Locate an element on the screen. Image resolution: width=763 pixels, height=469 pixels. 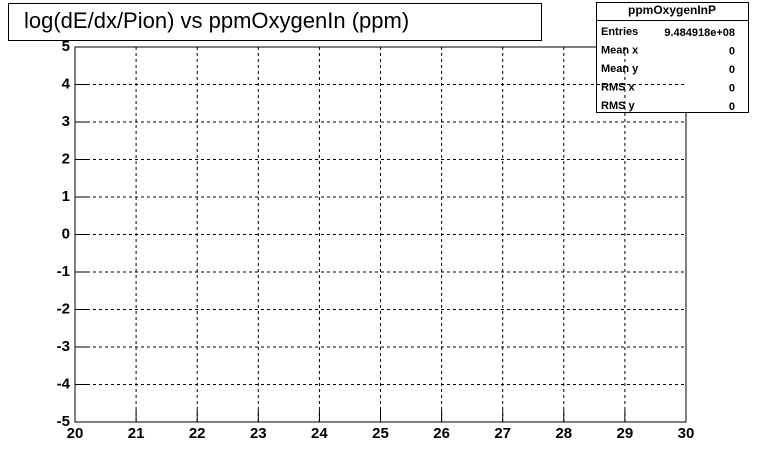
x-tick-label: 28 is located at coordinates (563, 433).